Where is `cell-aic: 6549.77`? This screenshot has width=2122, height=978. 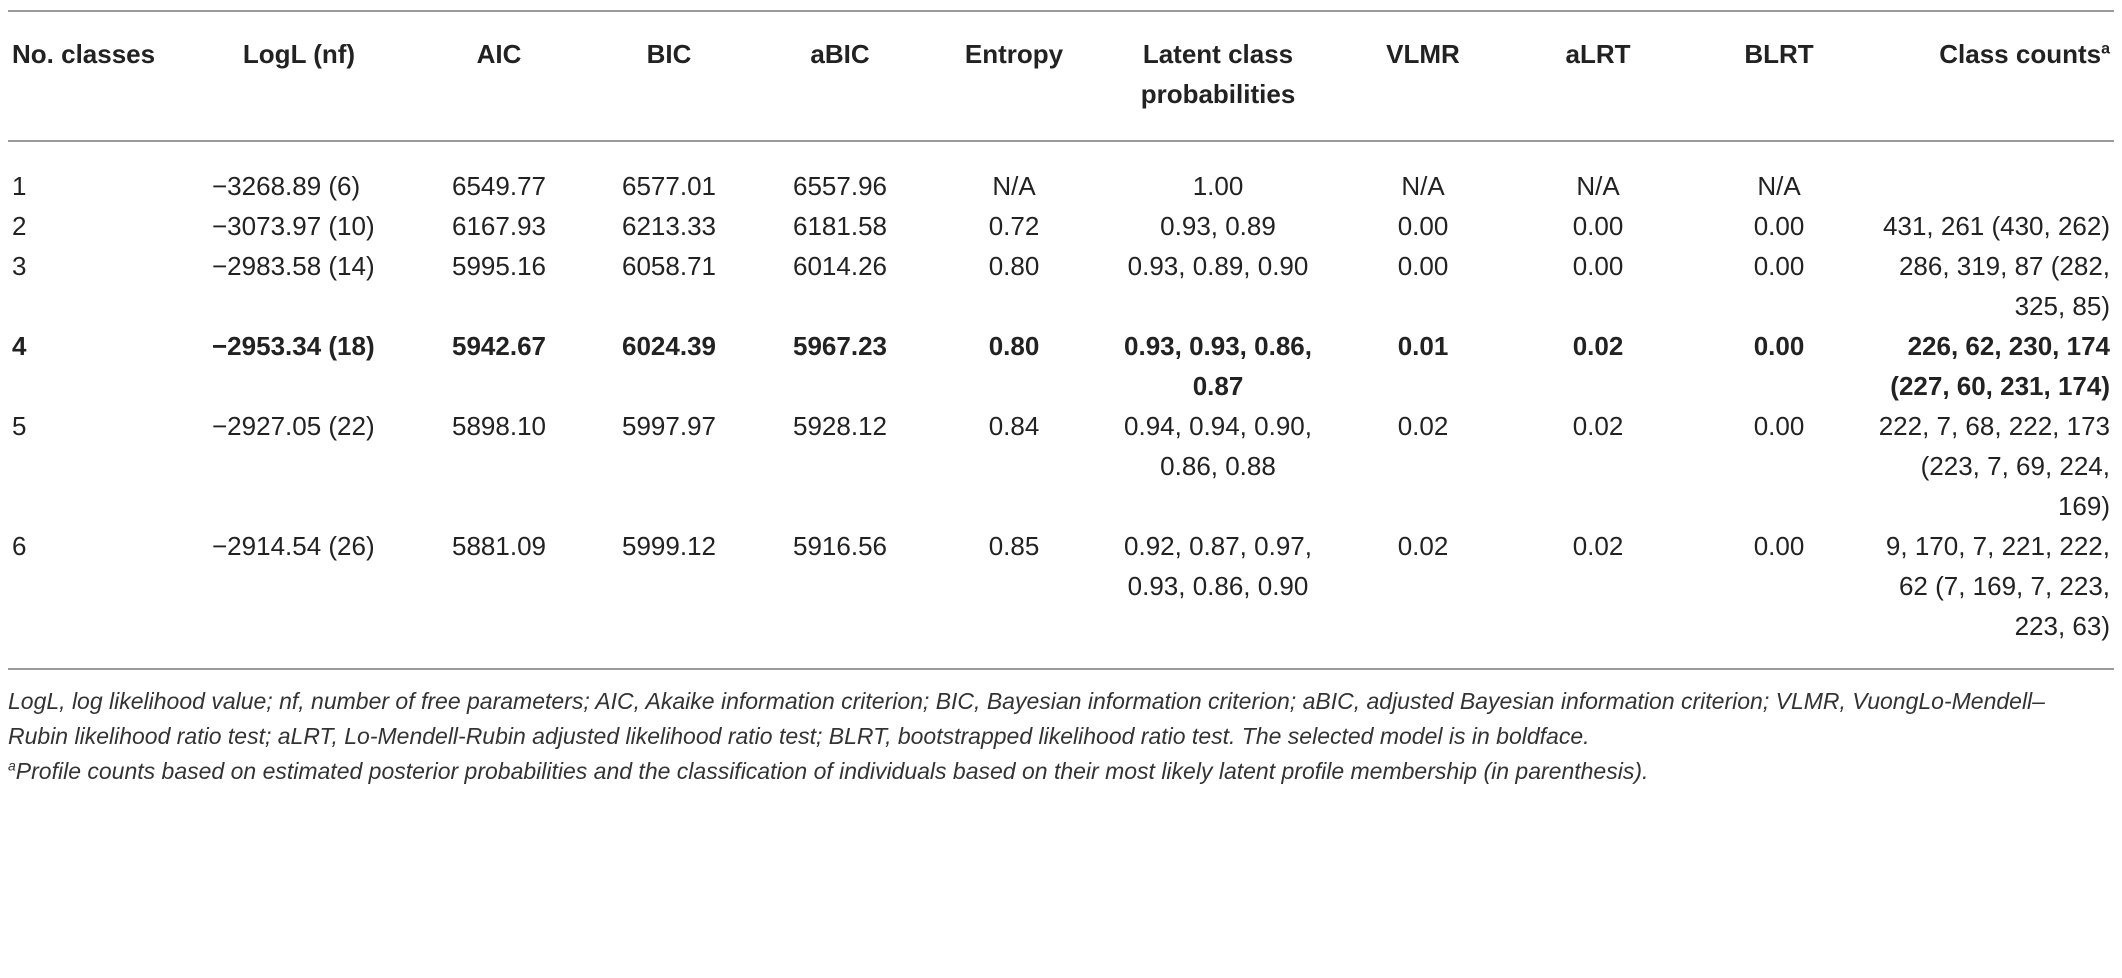 cell-aic: 6549.77 is located at coordinates (499, 186).